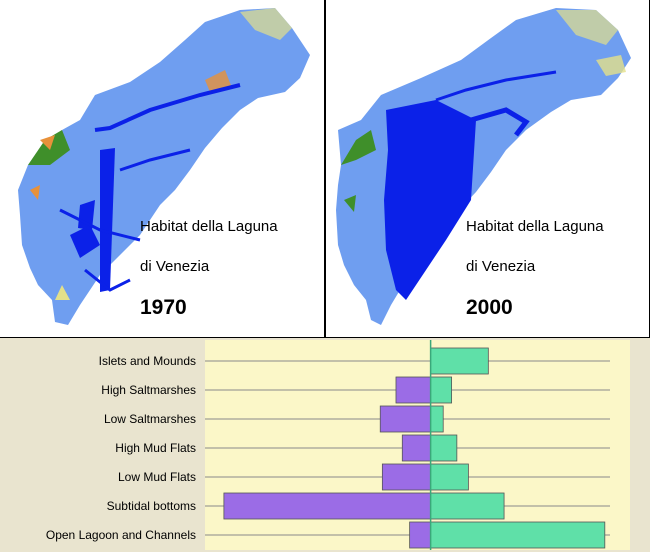 The width and height of the screenshot is (650, 552). What do you see at coordinates (163, 307) in the screenshot?
I see `map-year-label: 1970` at bounding box center [163, 307].